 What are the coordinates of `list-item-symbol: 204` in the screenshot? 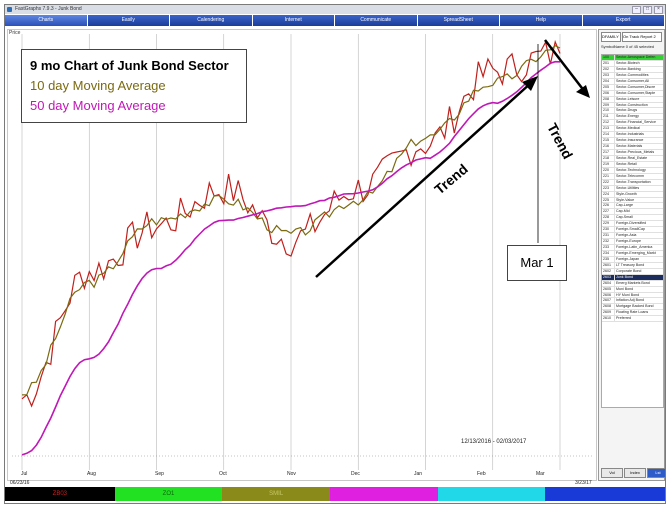 It's located at (608, 81).